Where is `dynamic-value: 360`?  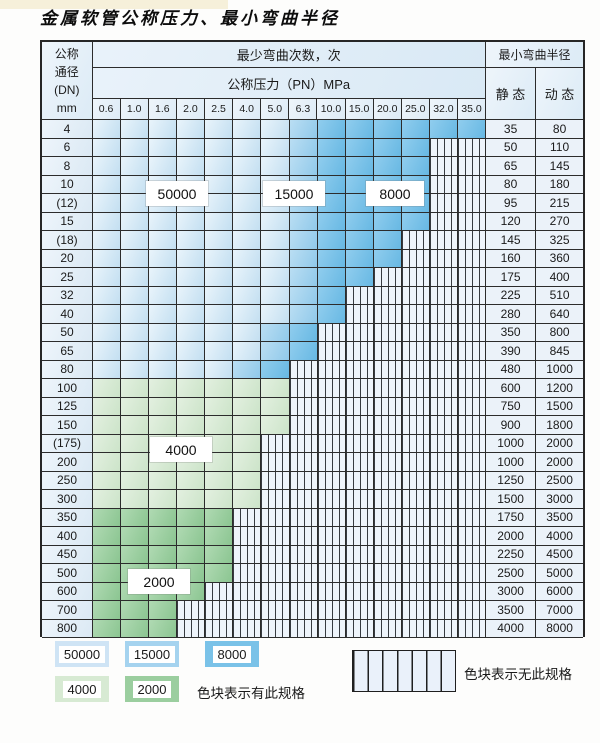 dynamic-value: 360 is located at coordinates (560, 258).